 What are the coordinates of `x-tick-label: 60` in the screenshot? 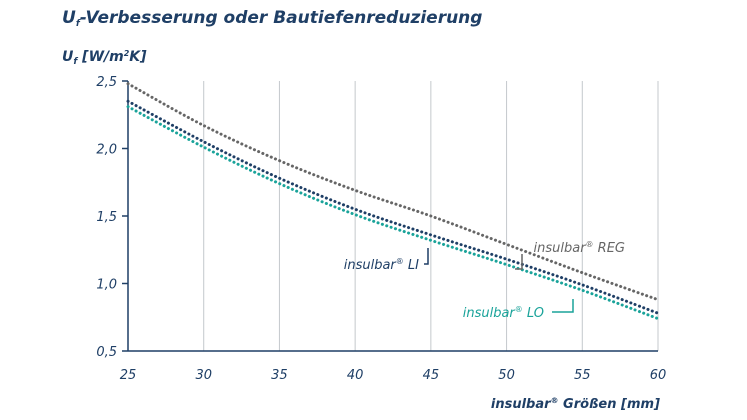 It's located at (658, 375).